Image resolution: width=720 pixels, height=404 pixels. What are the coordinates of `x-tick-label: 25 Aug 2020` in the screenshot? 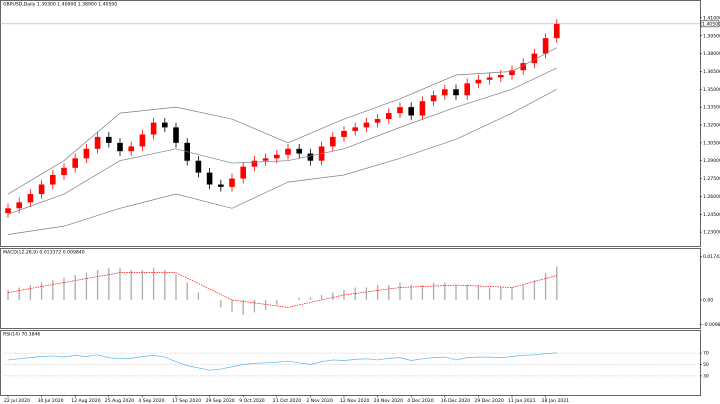 It's located at (120, 401).